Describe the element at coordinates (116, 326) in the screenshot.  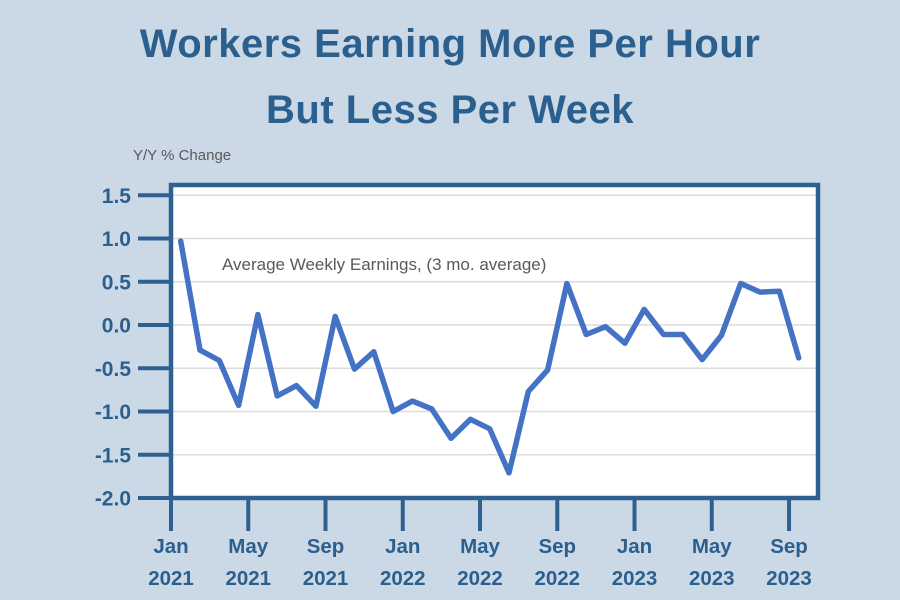
I see `y-tick-label: 0.0` at that location.